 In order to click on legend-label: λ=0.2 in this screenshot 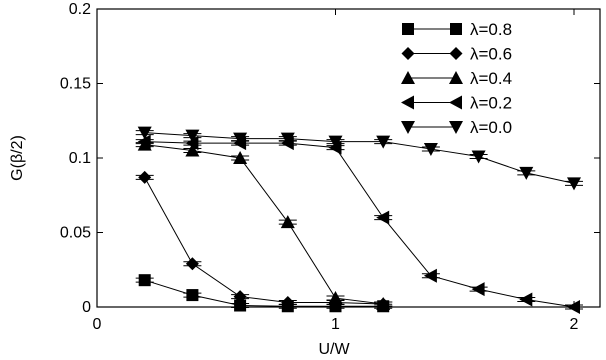, I will do `click(491, 103)`.